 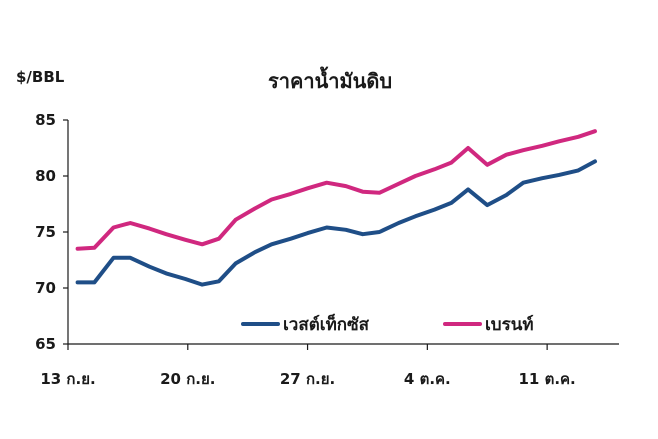 What do you see at coordinates (40, 77) in the screenshot?
I see `y-axis-unit-label: $/BBL` at bounding box center [40, 77].